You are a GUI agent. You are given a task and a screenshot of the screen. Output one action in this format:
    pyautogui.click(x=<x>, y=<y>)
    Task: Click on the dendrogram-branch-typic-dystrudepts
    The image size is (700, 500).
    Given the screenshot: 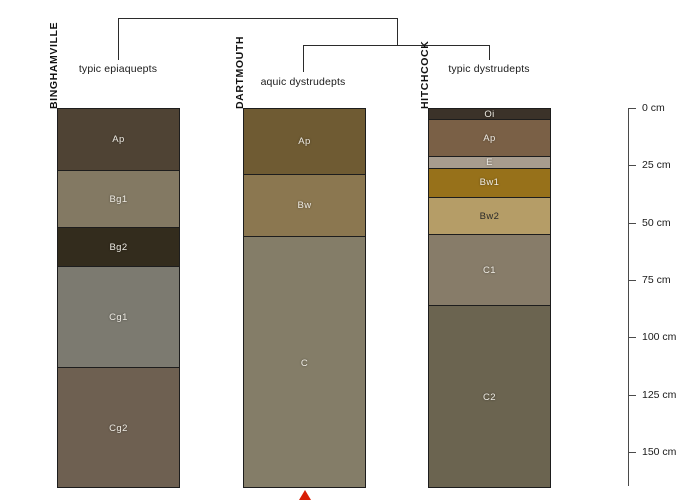 What is the action you would take?
    pyautogui.click(x=489, y=52)
    